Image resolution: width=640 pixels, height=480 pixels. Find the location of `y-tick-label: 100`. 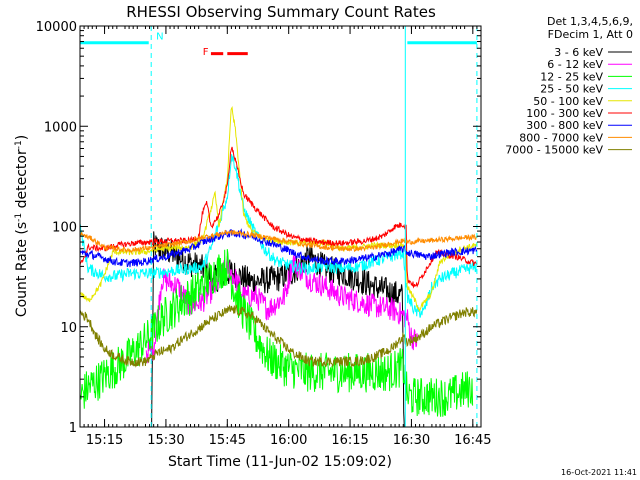

y-tick-label: 100 is located at coordinates (64, 228).